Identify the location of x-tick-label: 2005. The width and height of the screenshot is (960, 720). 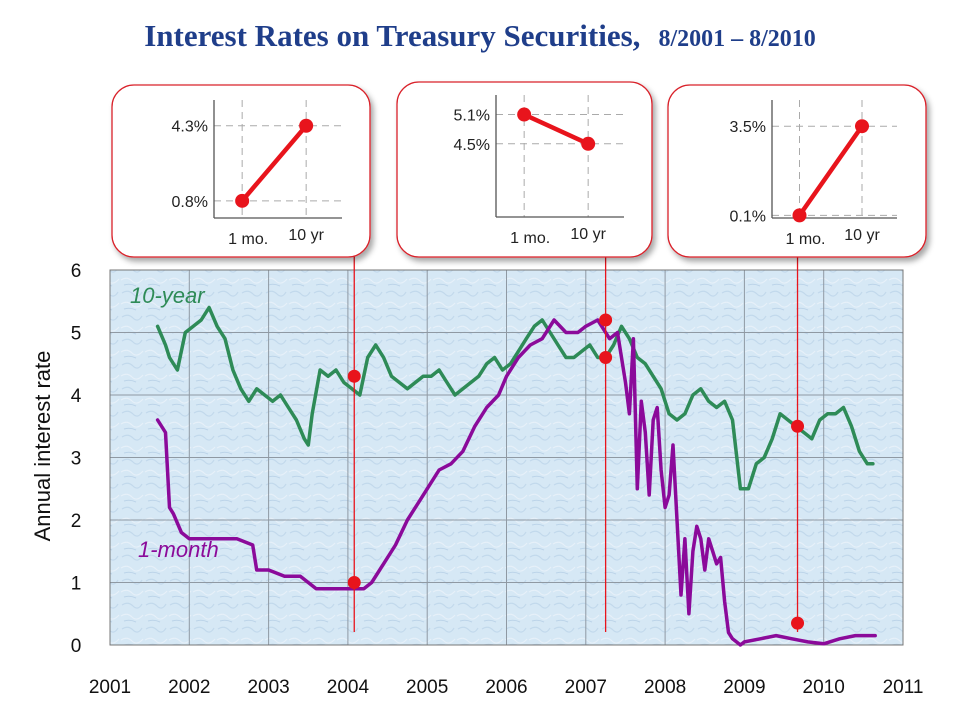
(427, 687).